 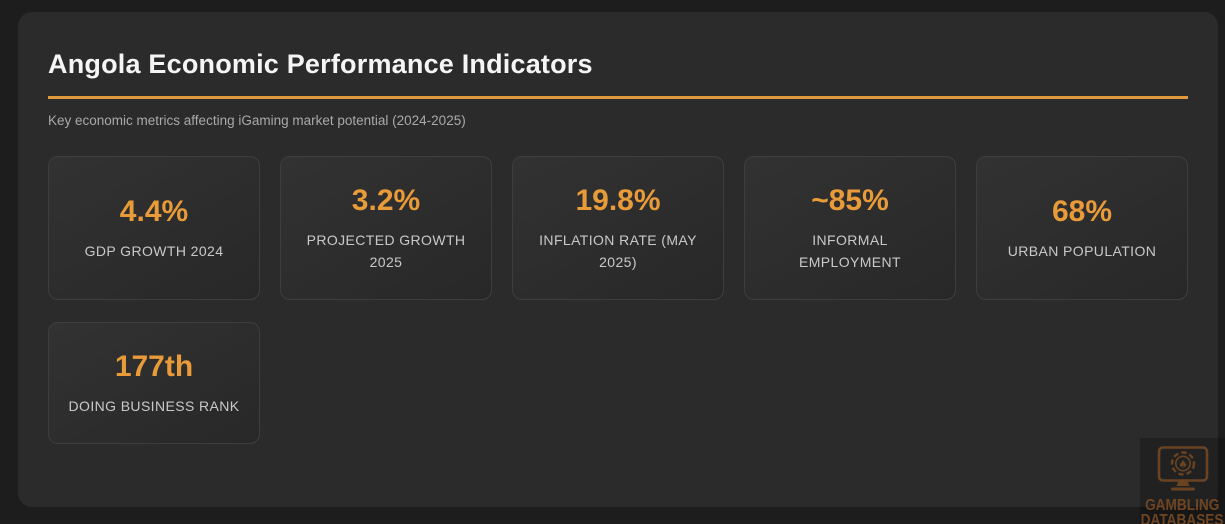 I want to click on stat-label: INFLATION RATE (MAY 2025), so click(x=618, y=251).